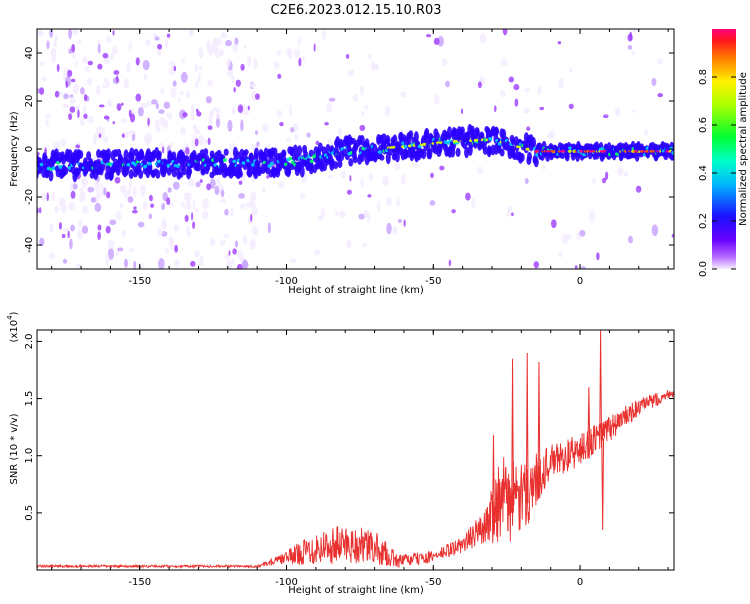 Image resolution: width=750 pixels, height=604 pixels. I want to click on spectrogram-x-tick-label: -150, so click(139, 281).